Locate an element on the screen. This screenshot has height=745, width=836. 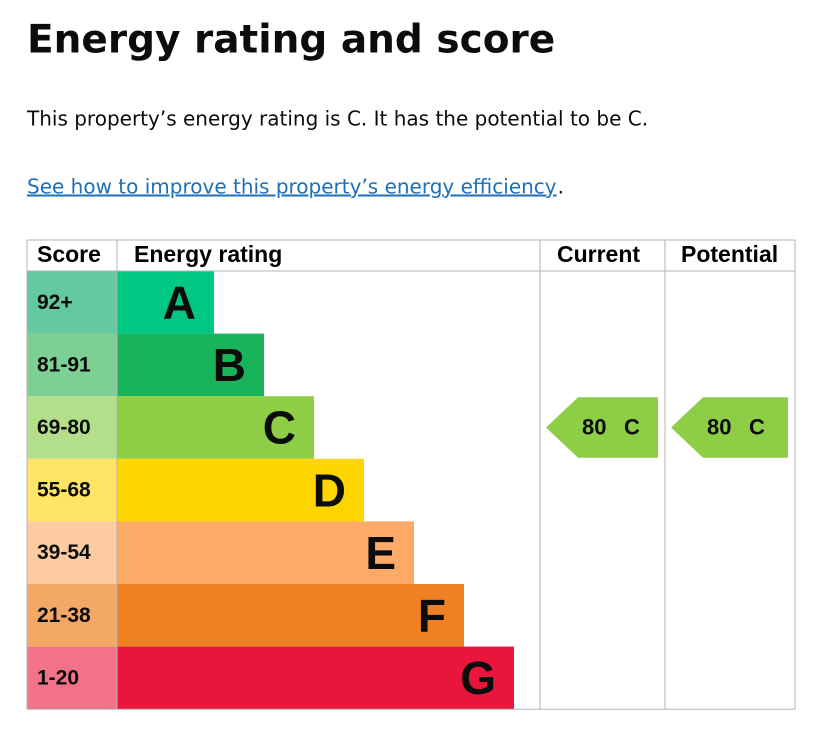
potential-rating: C is located at coordinates (757, 426).